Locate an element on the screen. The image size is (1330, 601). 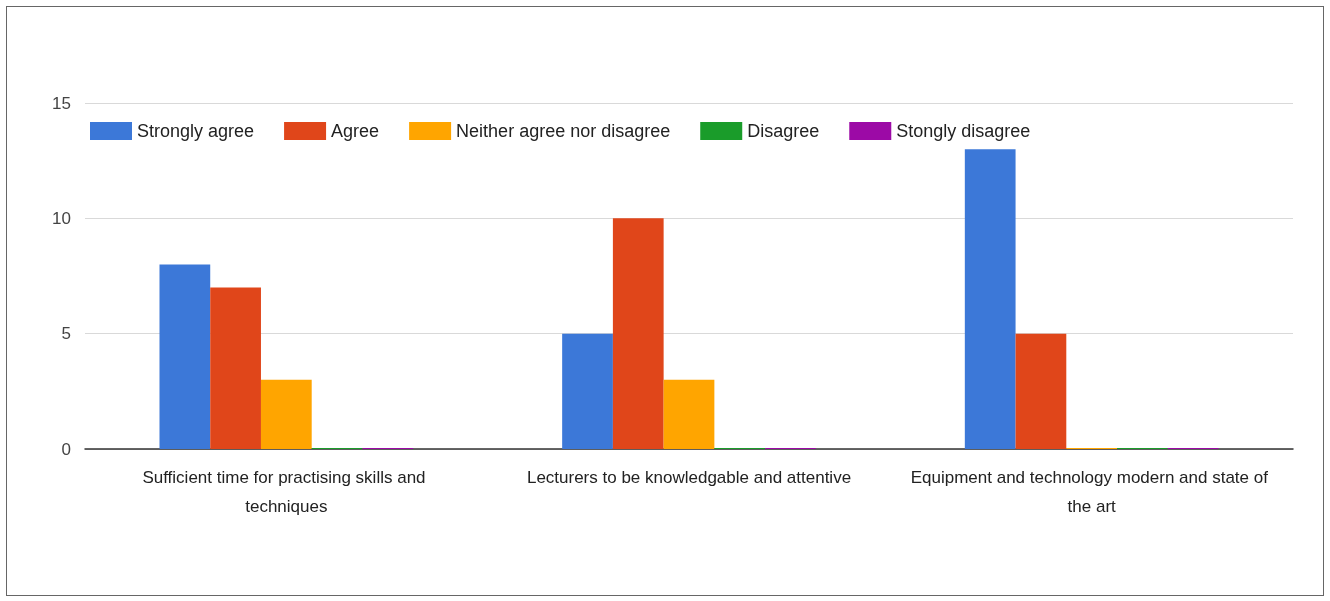
y-tick-label: 15 is located at coordinates (61, 103).